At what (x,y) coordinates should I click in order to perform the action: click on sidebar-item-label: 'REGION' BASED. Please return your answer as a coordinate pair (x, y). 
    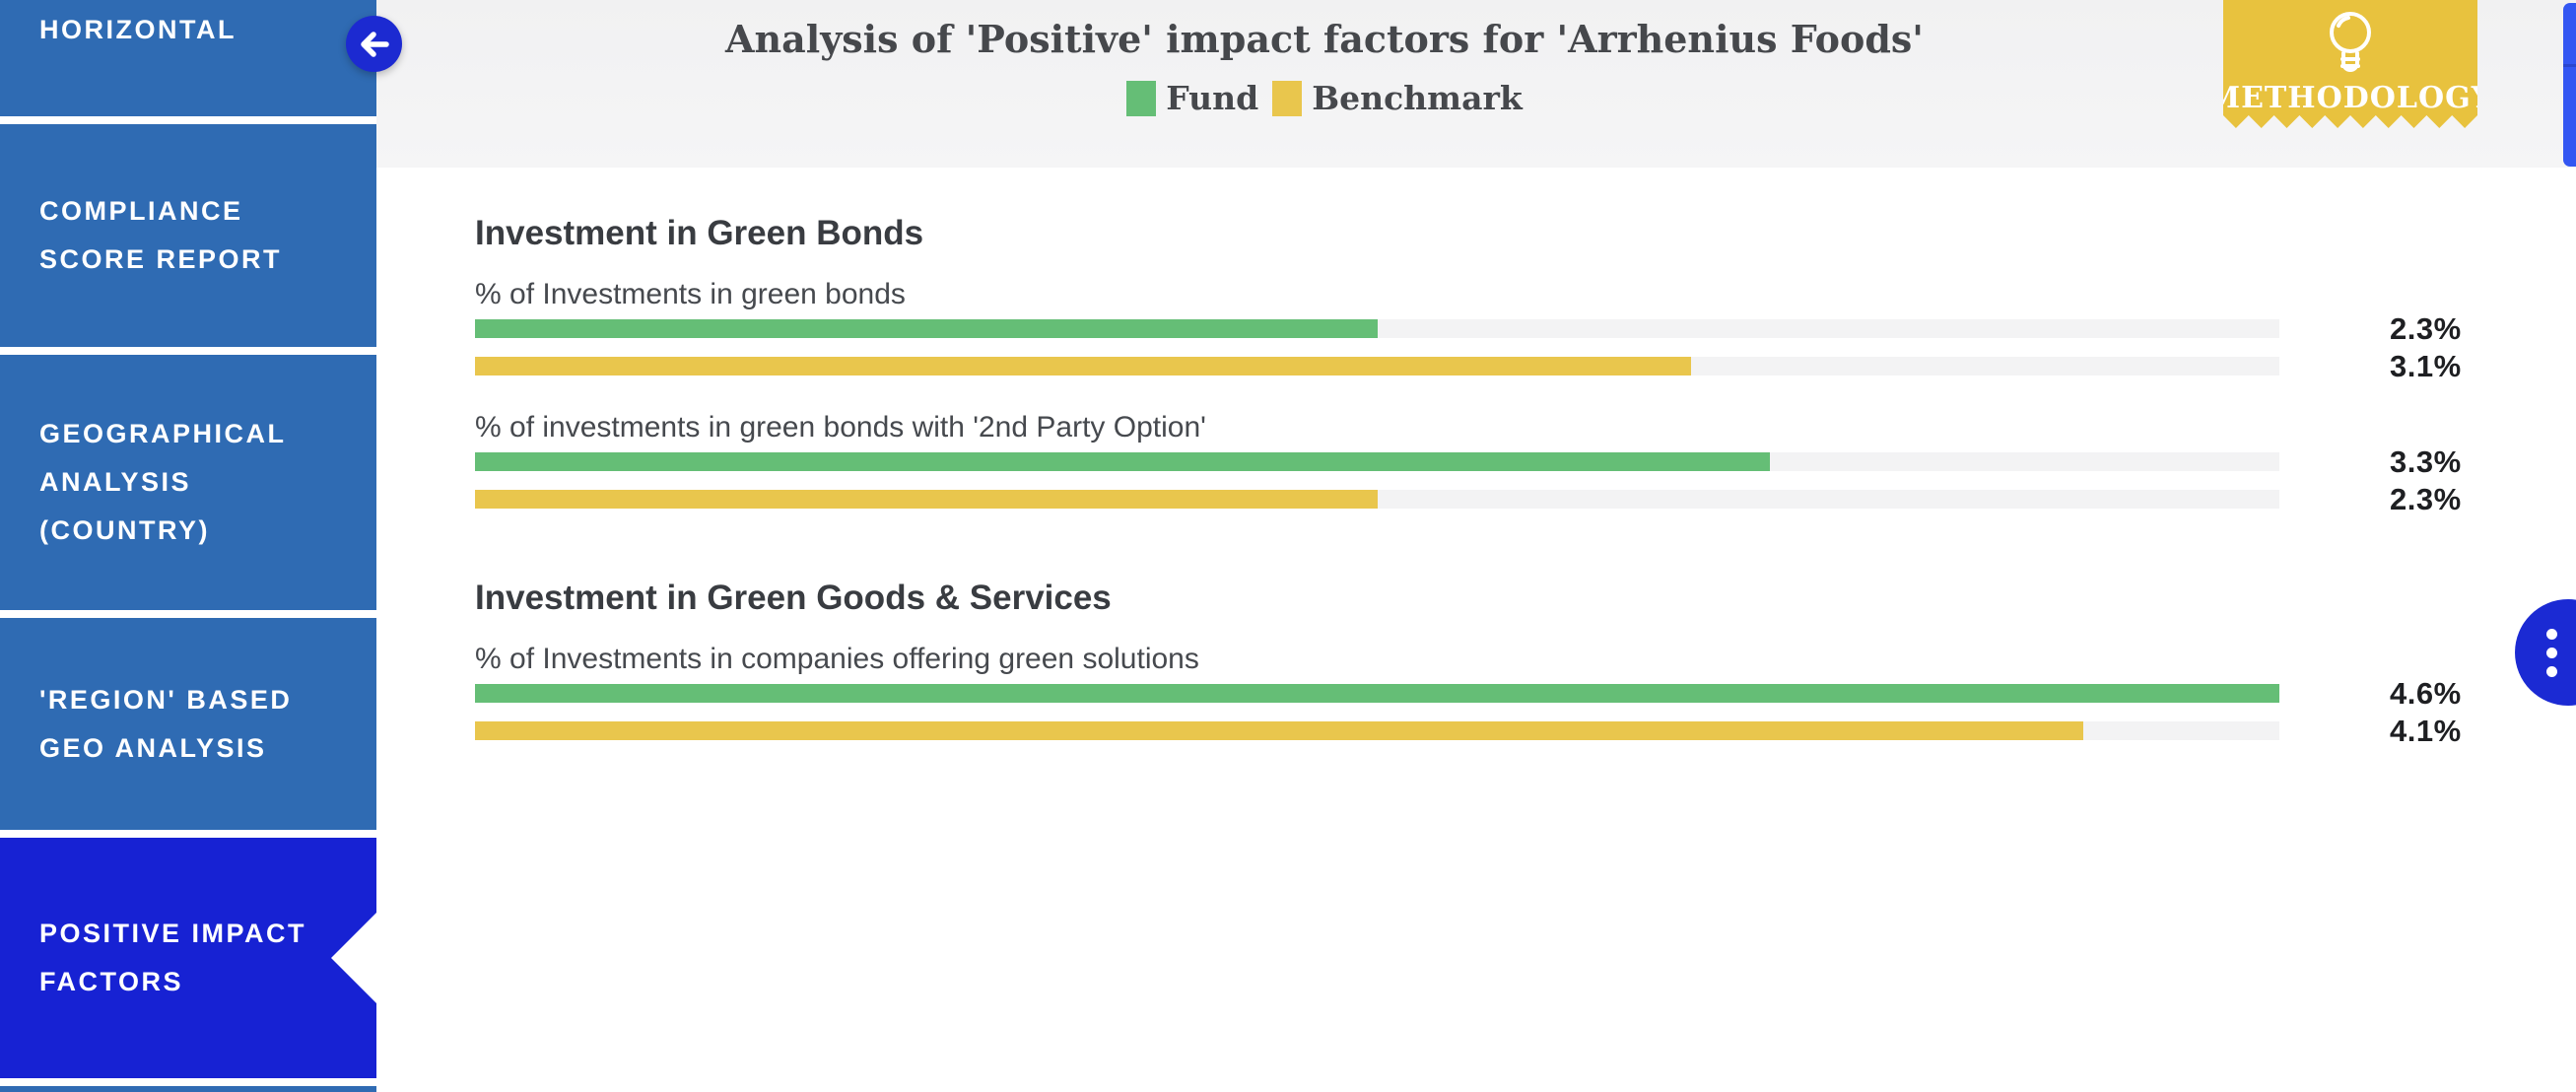
    Looking at the image, I should click on (166, 699).